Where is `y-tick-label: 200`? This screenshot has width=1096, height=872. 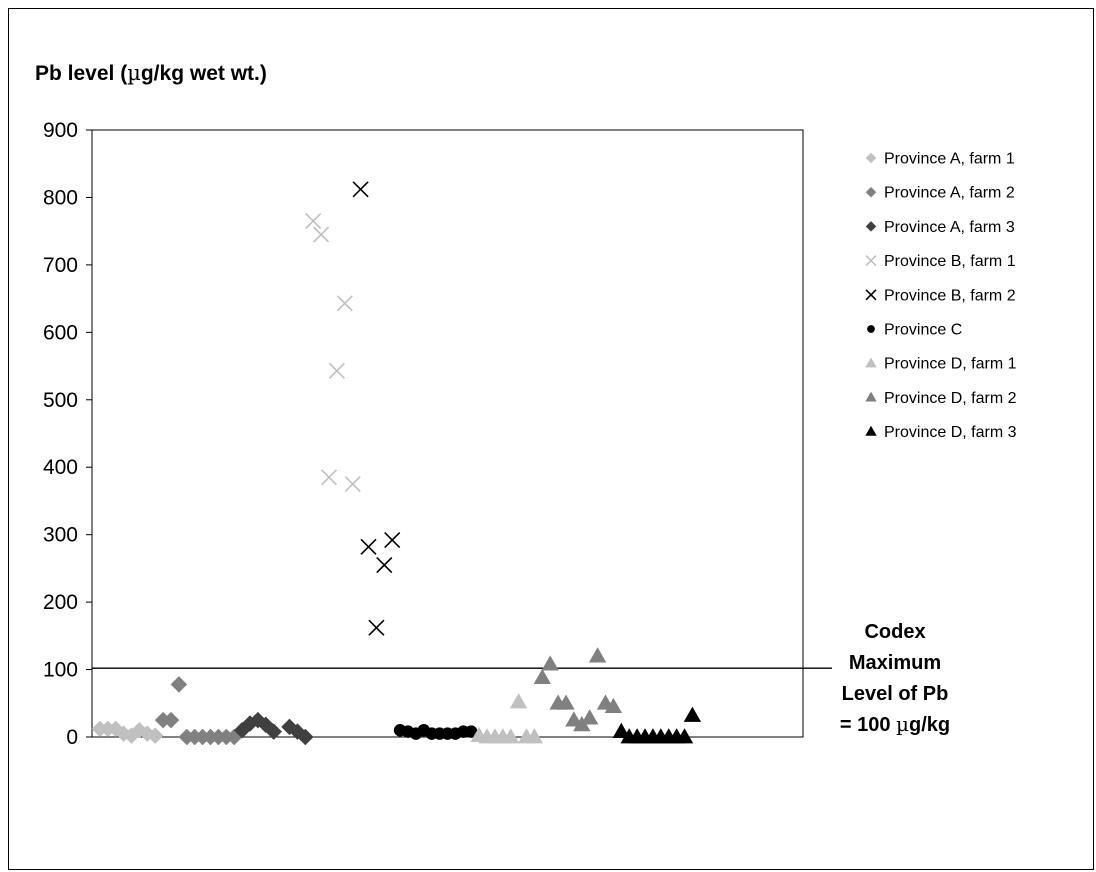 y-tick-label: 200 is located at coordinates (60, 602).